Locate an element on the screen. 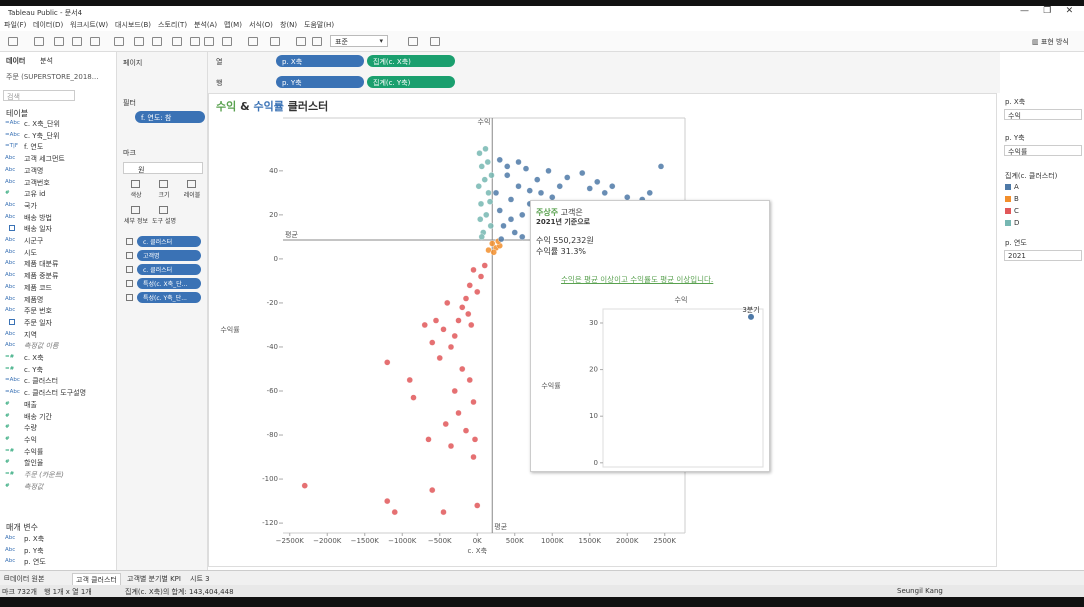 This screenshot has height=607, width=1084. field: 고객 세그먼트 is located at coordinates (44, 159).